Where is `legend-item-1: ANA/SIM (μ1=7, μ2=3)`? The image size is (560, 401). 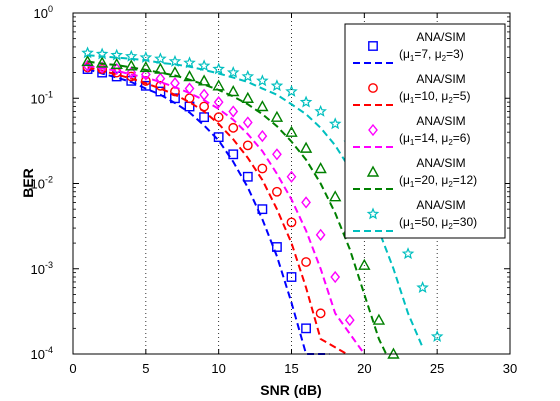 legend-item-1: ANA/SIM (μ1=7, μ2=3) is located at coordinates (409, 47).